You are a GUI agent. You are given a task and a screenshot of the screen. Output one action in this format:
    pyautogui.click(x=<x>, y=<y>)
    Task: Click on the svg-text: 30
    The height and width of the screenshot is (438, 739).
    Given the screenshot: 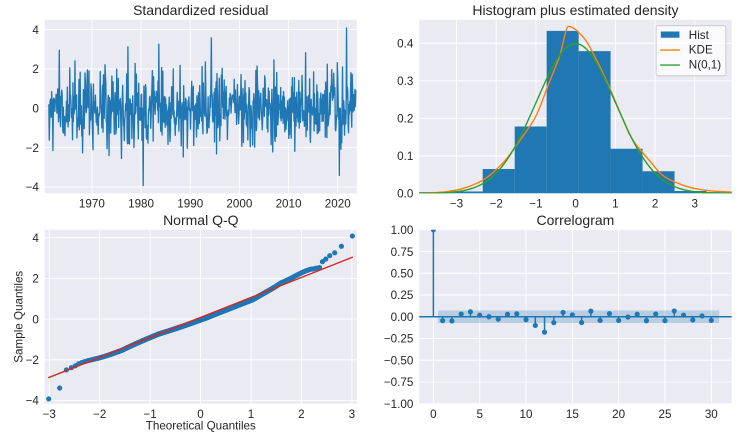 What is the action you would take?
    pyautogui.click(x=711, y=414)
    